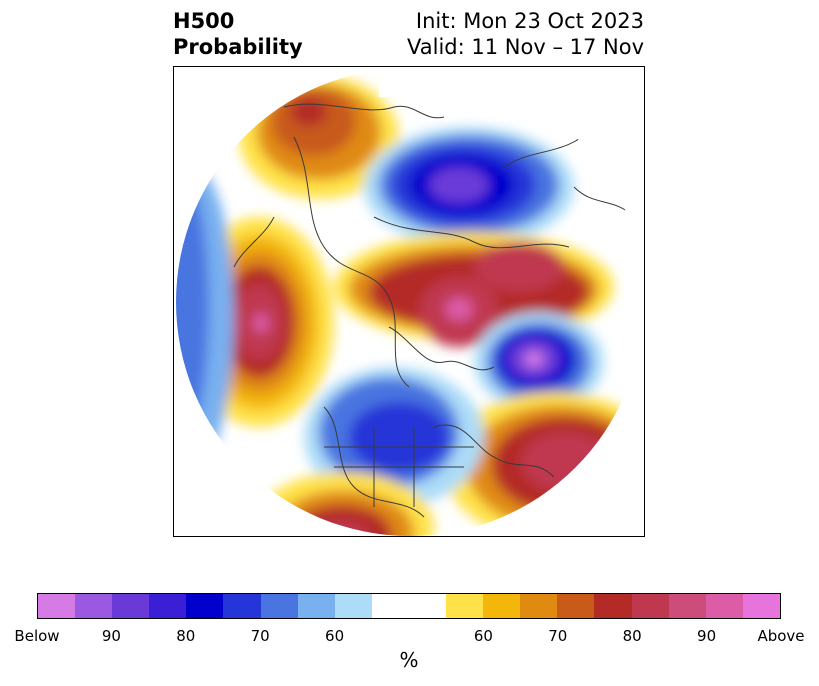 This screenshot has width=819, height=686. I want to click on init-date: Init: Mon 23 Oct 2023, so click(529, 21).